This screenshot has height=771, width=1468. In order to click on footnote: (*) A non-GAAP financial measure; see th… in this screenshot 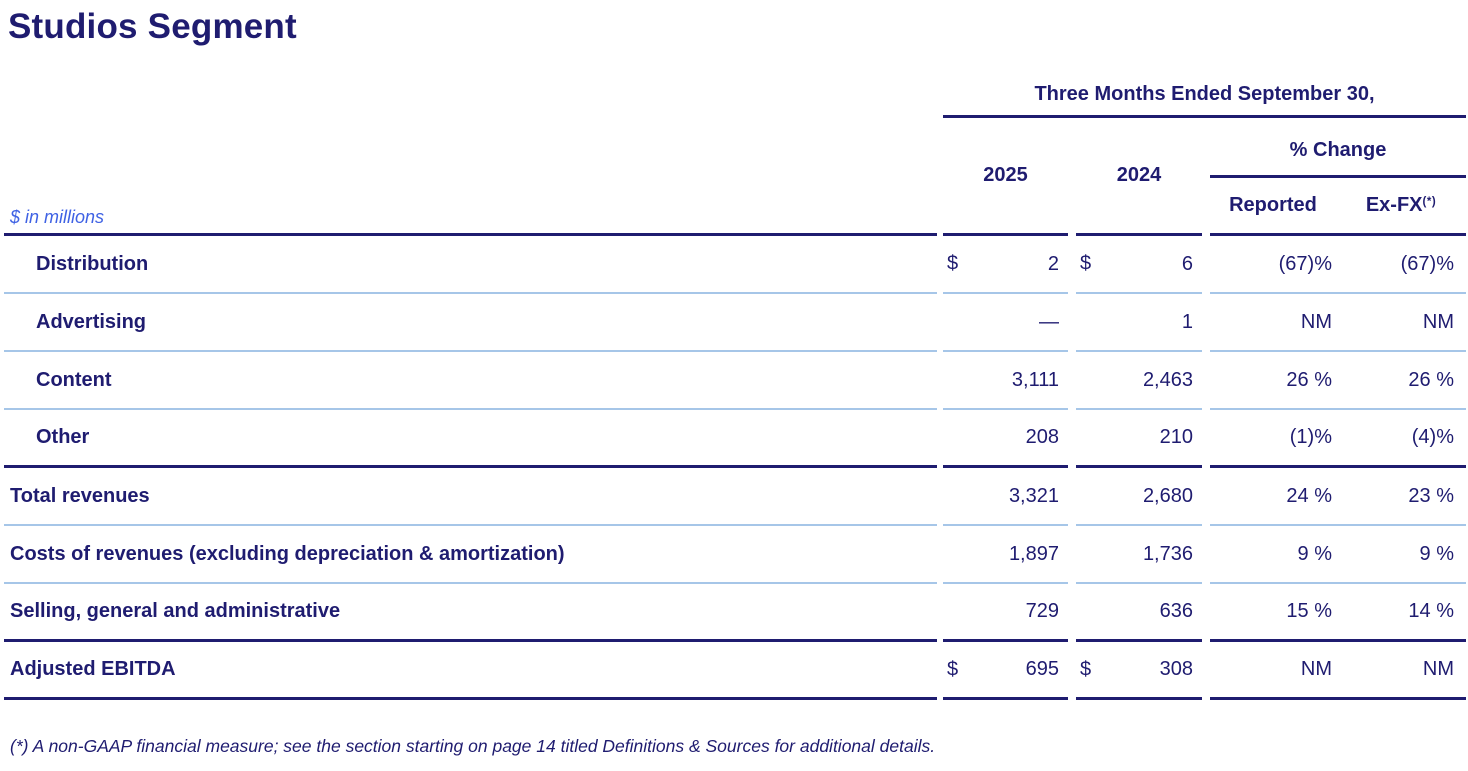, I will do `click(473, 746)`.